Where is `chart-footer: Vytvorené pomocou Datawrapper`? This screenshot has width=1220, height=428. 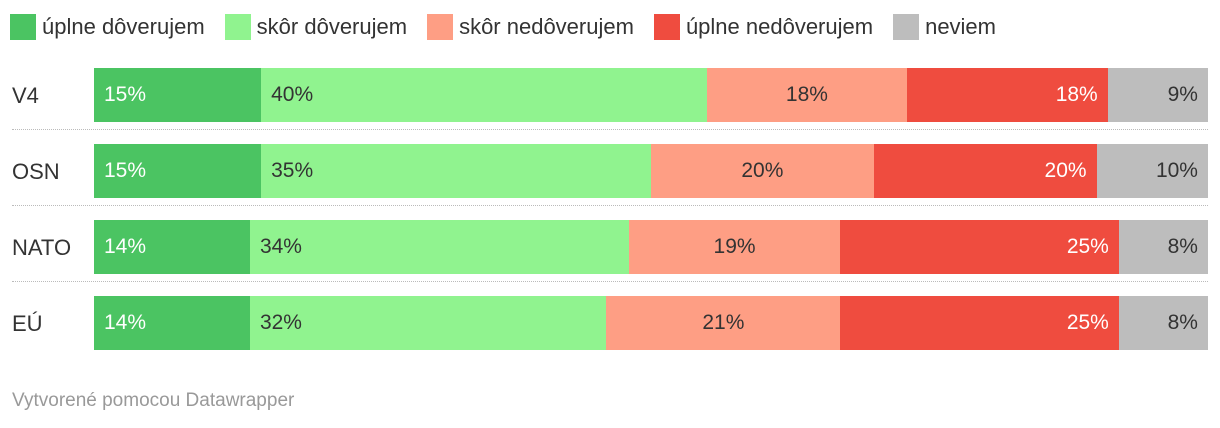
chart-footer: Vytvorené pomocou Datawrapper is located at coordinates (153, 400).